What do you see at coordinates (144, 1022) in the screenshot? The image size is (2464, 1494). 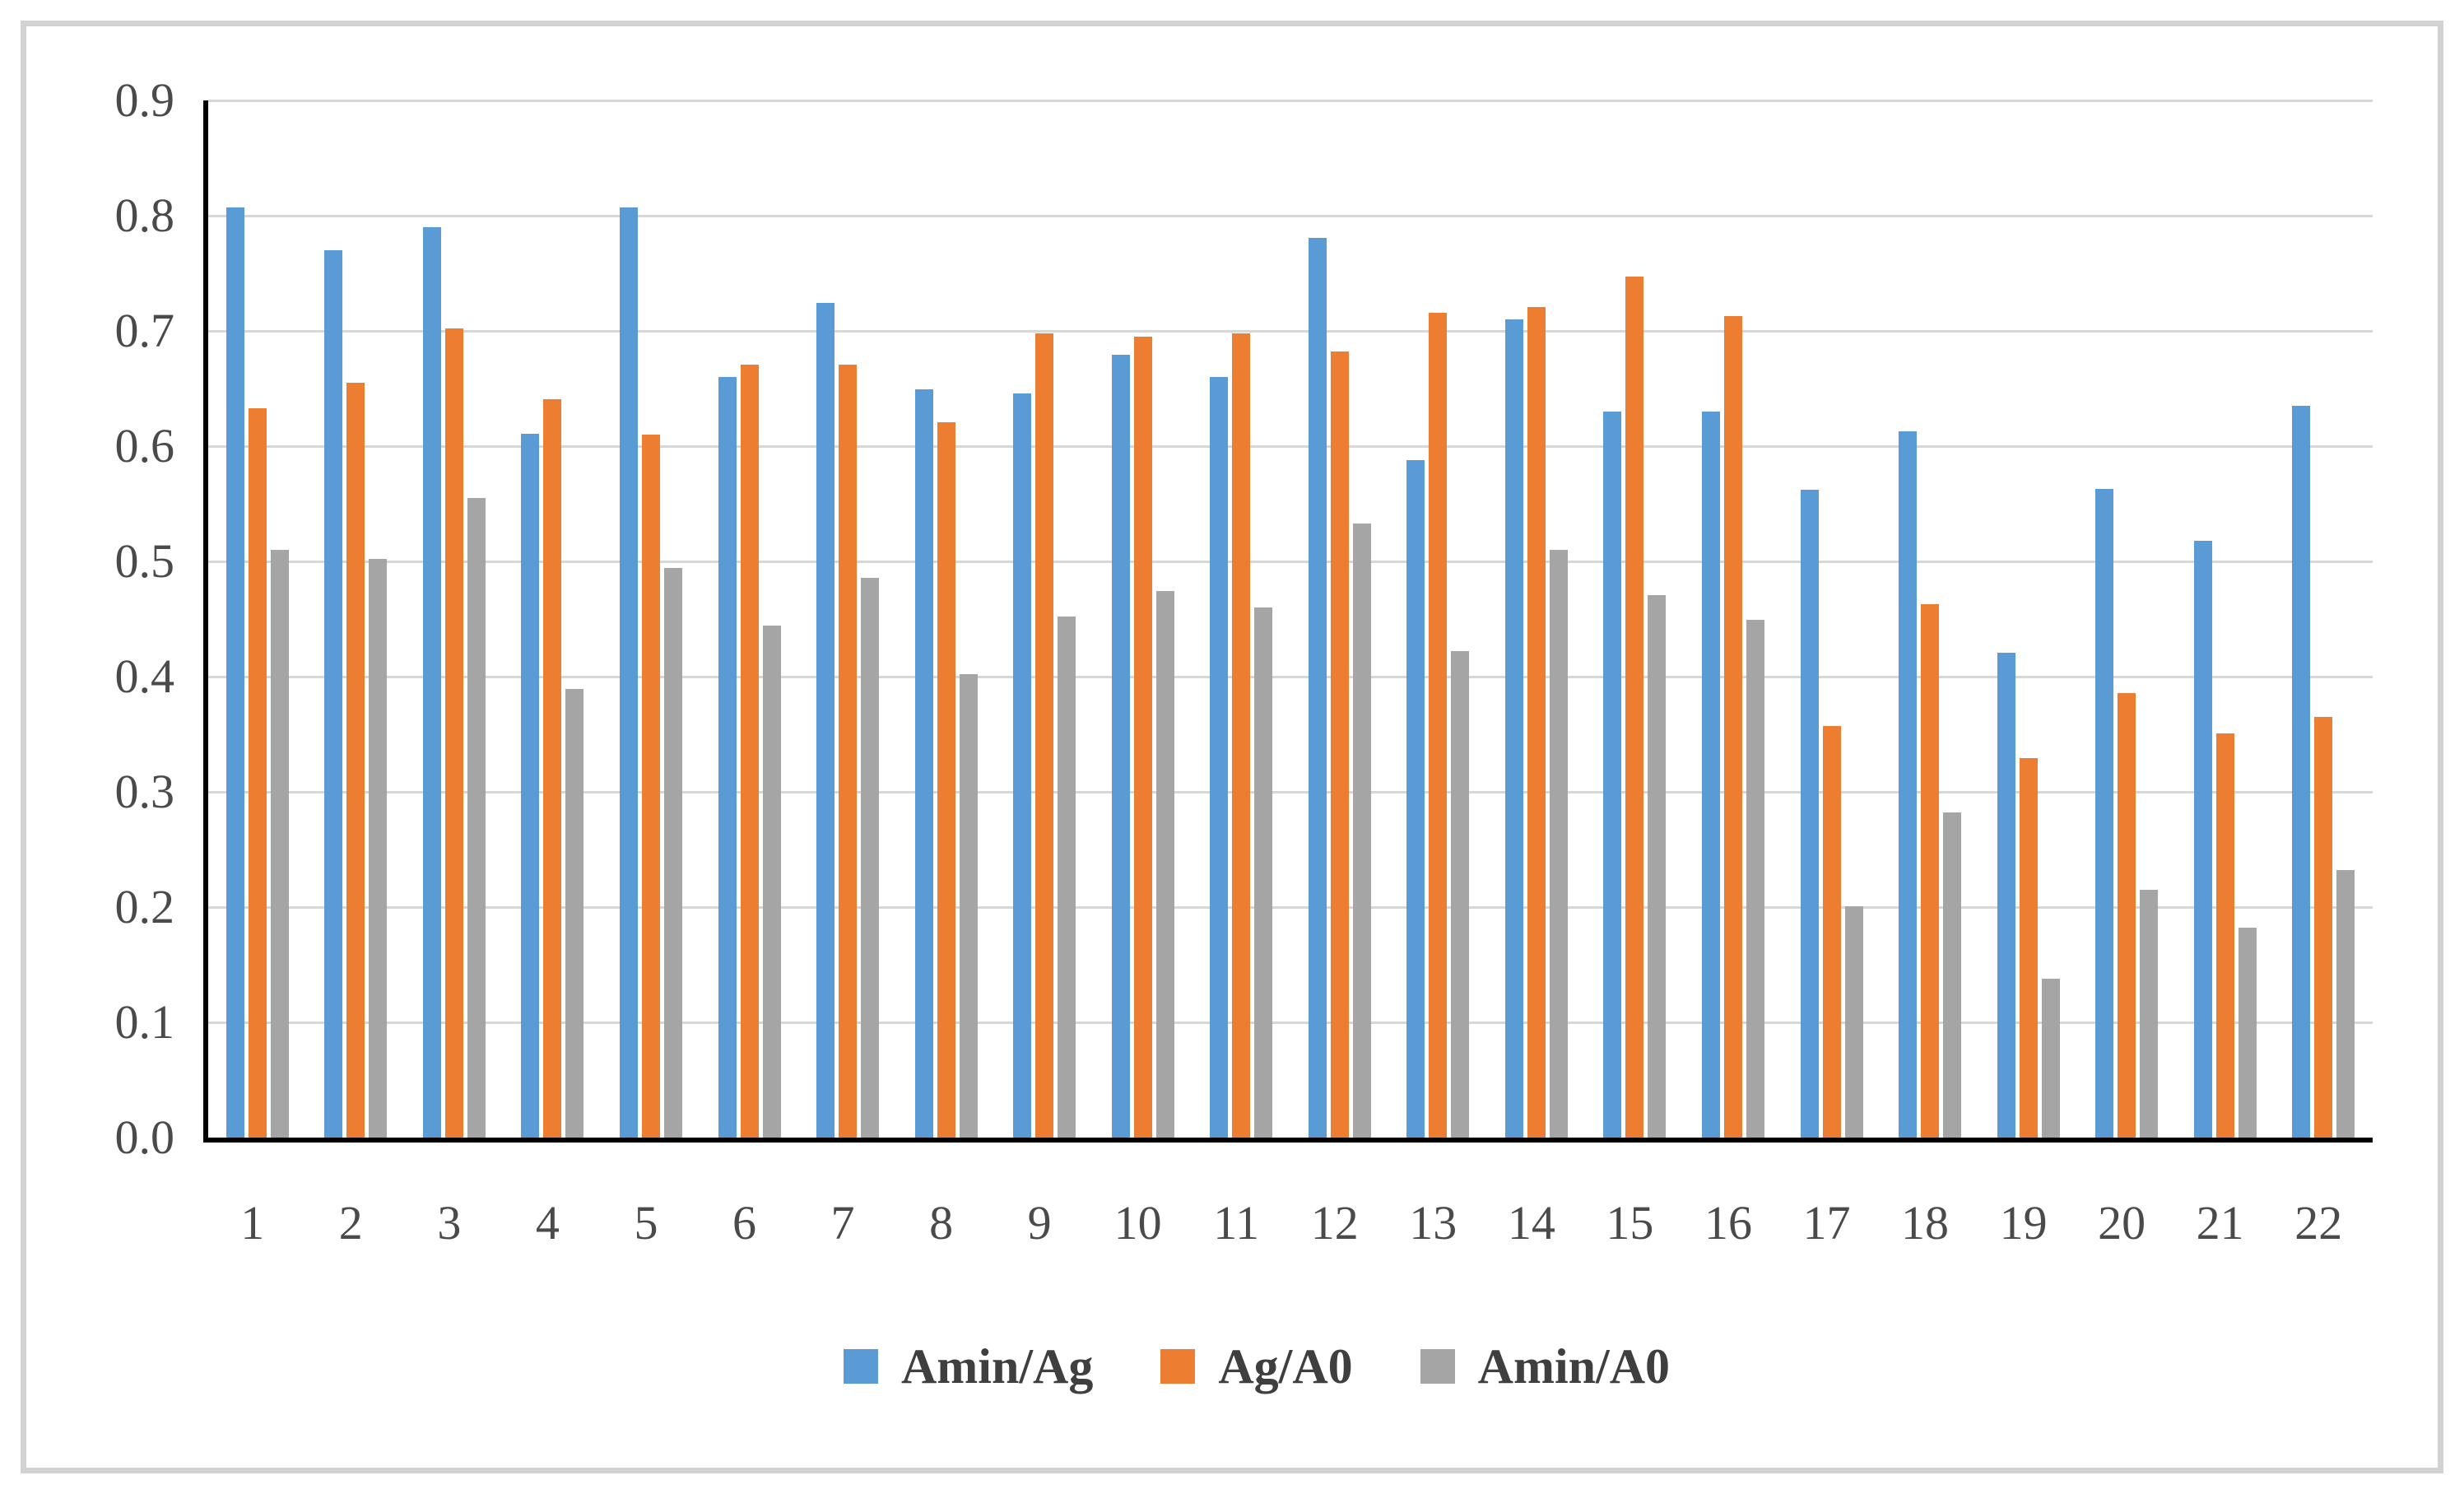 I see `y-tick-label: 0.1` at bounding box center [144, 1022].